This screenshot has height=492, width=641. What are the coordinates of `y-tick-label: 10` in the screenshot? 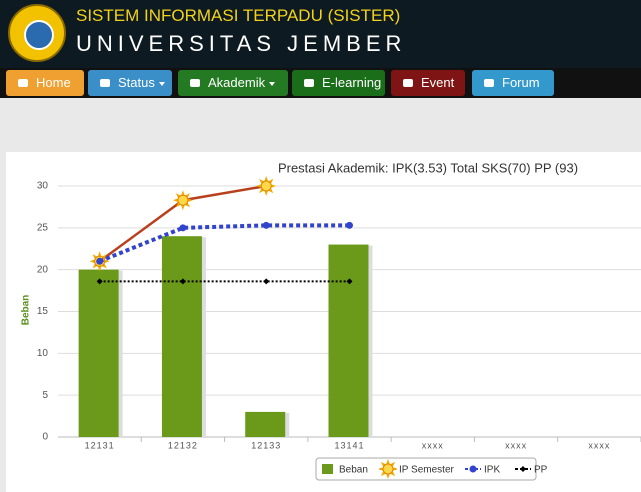 It's located at (43, 353).